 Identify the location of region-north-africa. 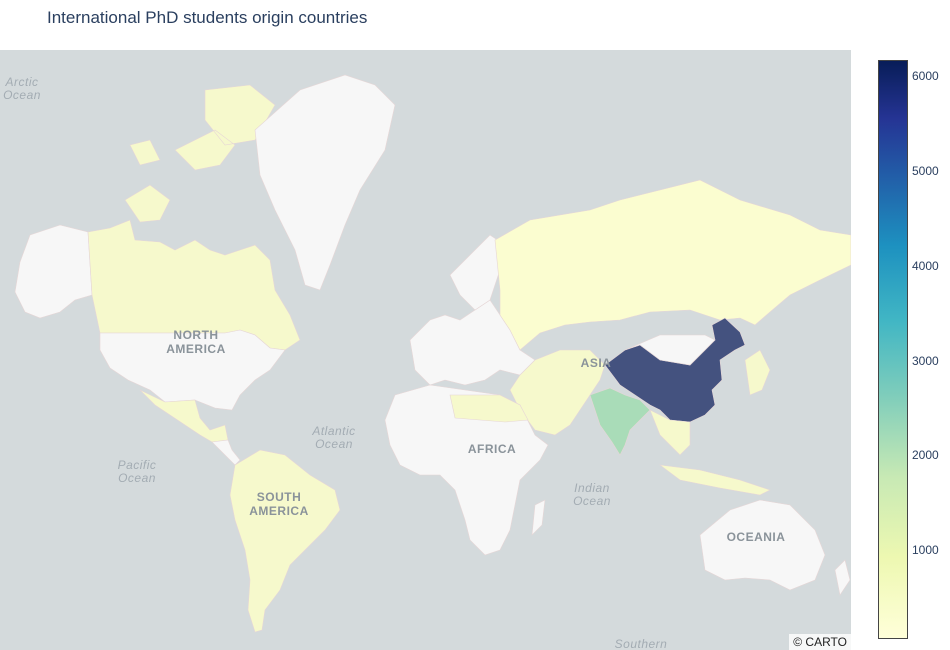
(489, 408).